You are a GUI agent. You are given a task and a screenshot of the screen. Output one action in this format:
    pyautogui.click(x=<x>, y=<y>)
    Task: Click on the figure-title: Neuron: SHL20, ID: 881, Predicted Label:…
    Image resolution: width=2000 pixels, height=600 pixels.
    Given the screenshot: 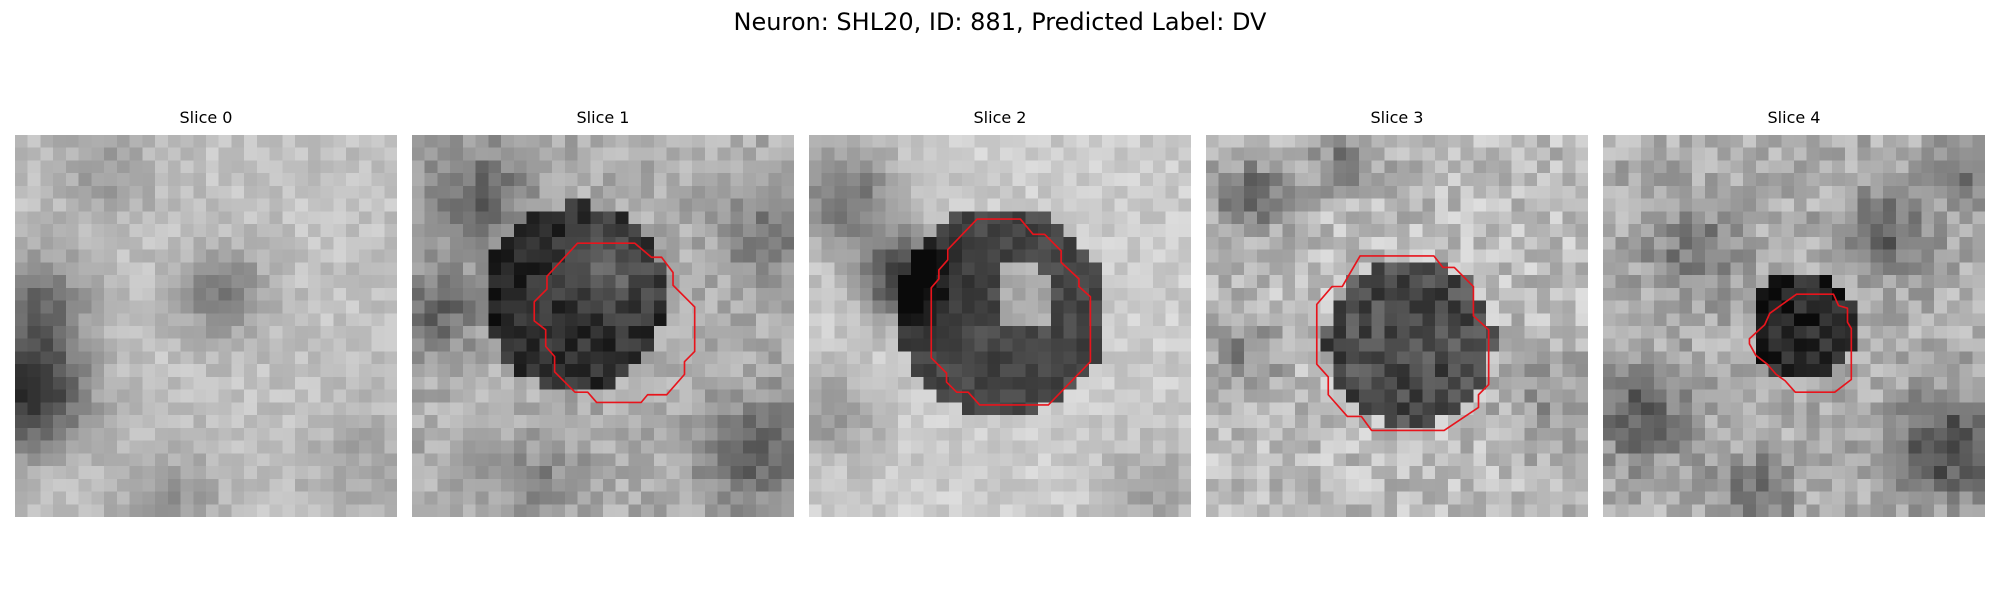 What is the action you would take?
    pyautogui.click(x=1000, y=22)
    